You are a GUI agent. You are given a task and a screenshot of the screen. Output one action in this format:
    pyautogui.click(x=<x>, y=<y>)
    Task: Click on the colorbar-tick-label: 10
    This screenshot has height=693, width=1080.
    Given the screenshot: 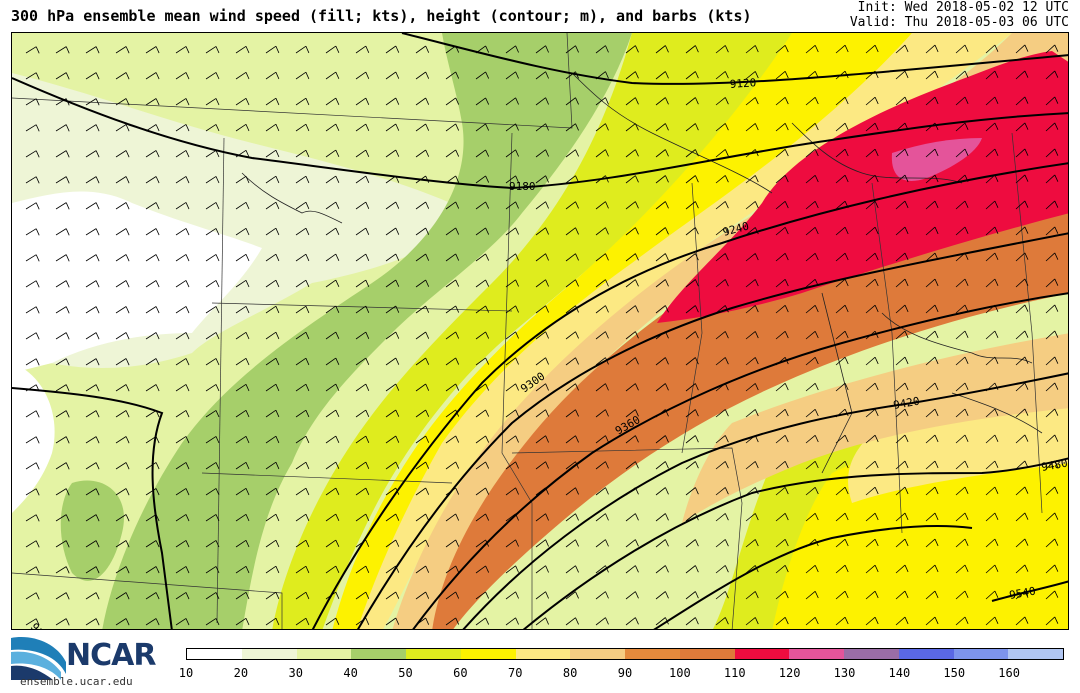 What is the action you would take?
    pyautogui.click(x=186, y=673)
    